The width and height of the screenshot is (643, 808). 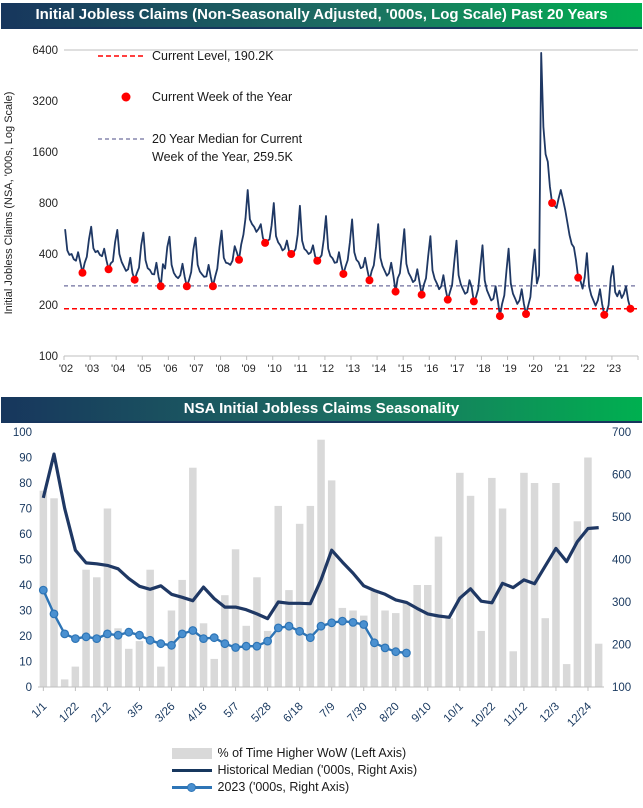 What do you see at coordinates (248, 369) in the screenshot?
I see `svg-text: '09` at bounding box center [248, 369].